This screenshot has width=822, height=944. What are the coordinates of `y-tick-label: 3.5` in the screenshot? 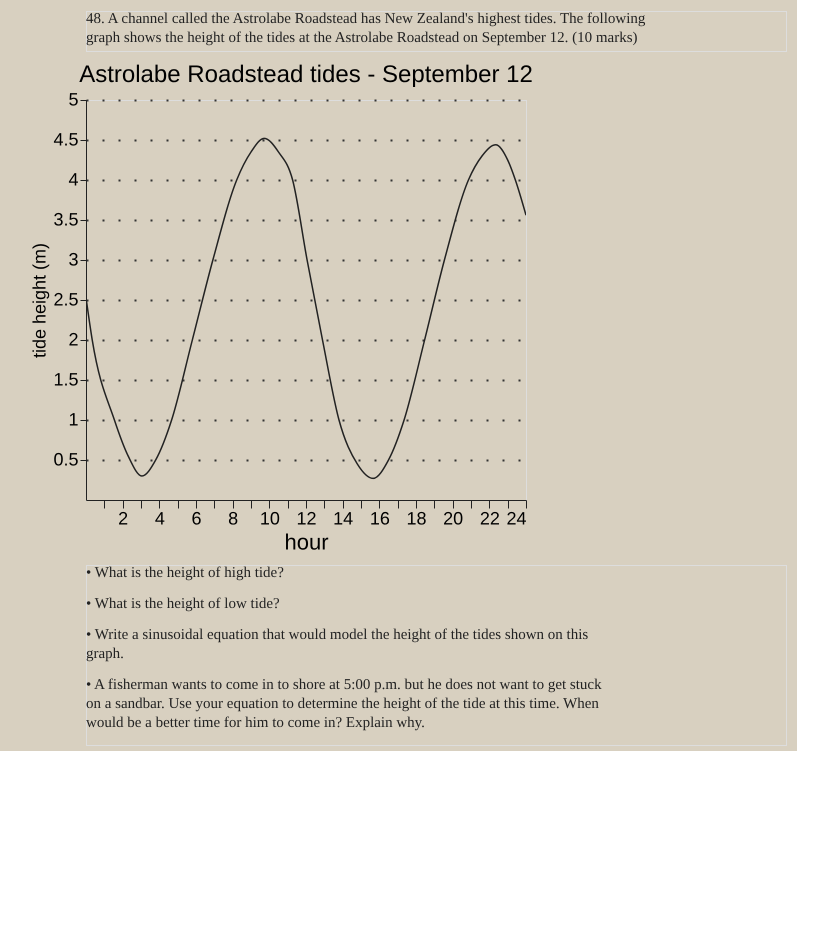 It's located at (65, 220).